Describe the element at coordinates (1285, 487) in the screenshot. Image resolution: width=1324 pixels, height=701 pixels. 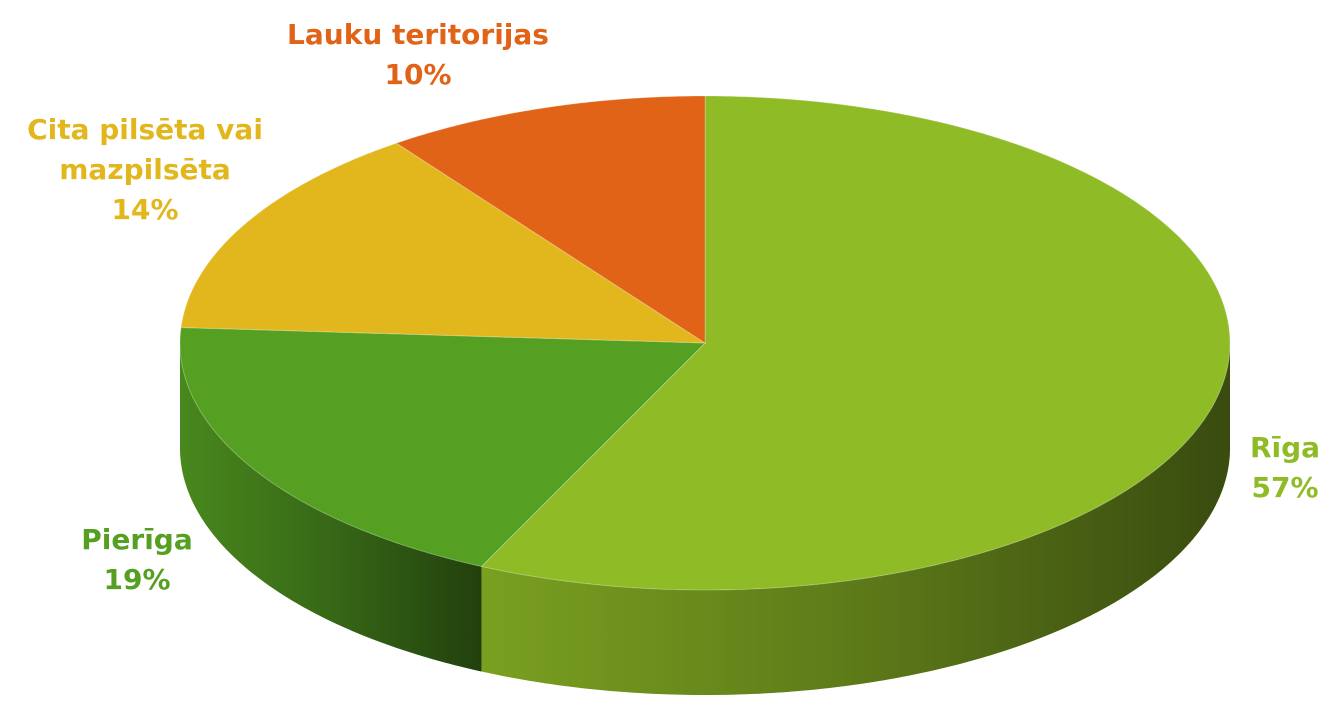
I see `slice-percent: 57%` at that location.